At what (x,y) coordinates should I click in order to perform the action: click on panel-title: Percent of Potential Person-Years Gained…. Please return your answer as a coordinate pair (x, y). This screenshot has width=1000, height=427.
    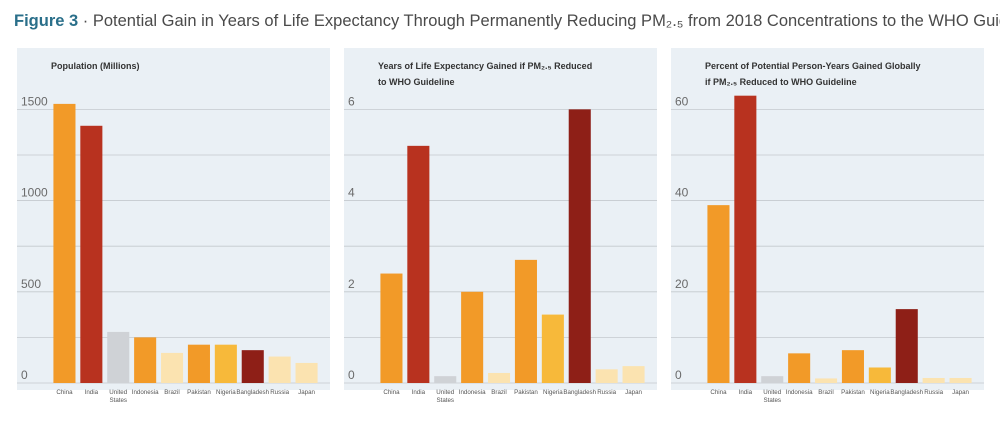
    Looking at the image, I should click on (813, 74).